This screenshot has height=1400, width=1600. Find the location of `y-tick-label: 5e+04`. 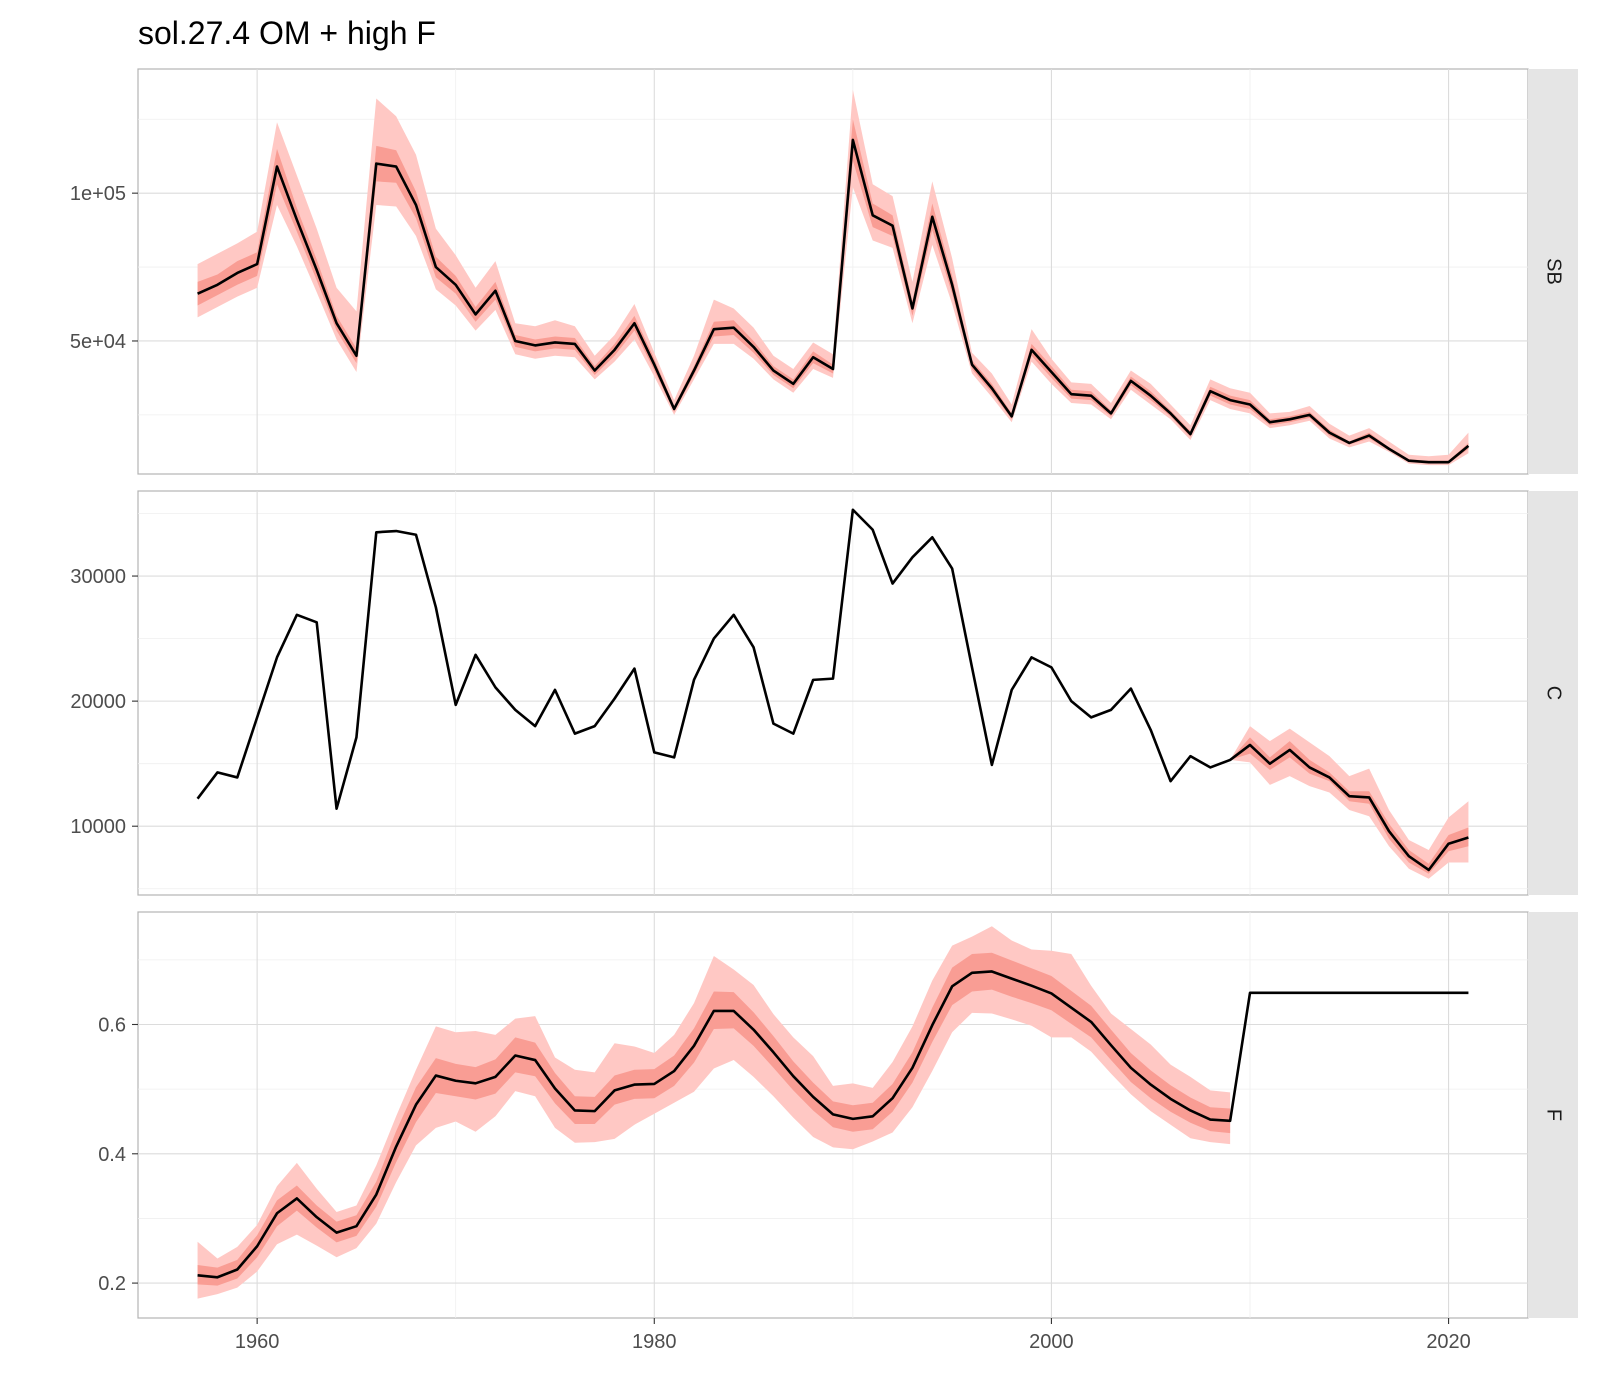

y-tick-label: 5e+04 is located at coordinates (98, 342).